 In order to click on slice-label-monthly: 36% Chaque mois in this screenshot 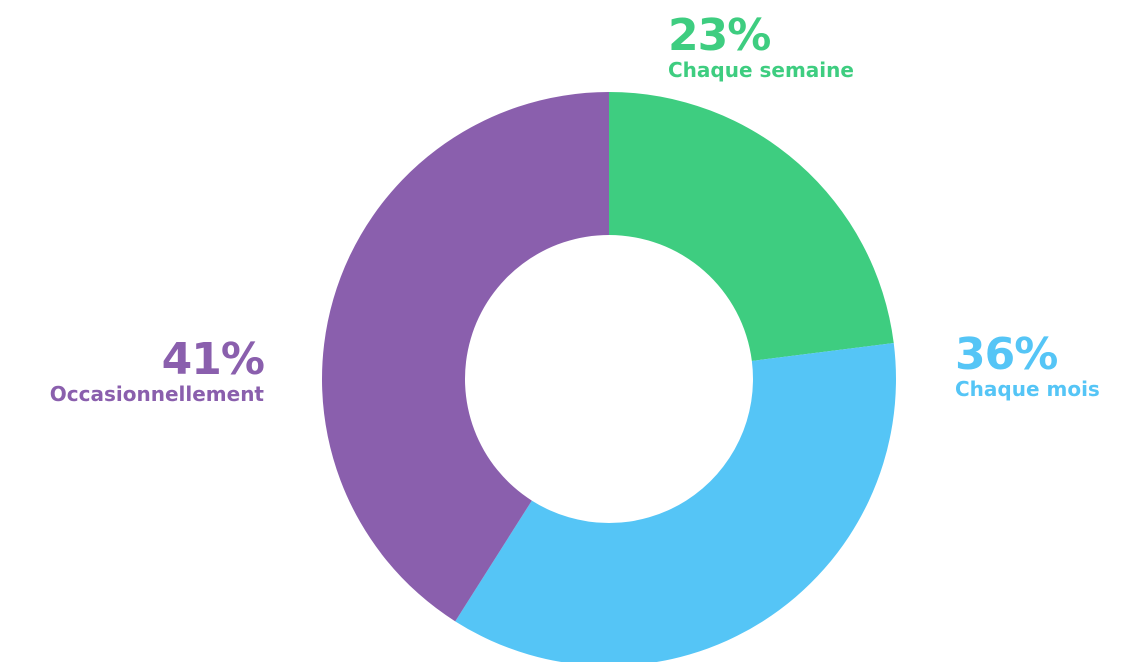, I will do `click(1027, 365)`.